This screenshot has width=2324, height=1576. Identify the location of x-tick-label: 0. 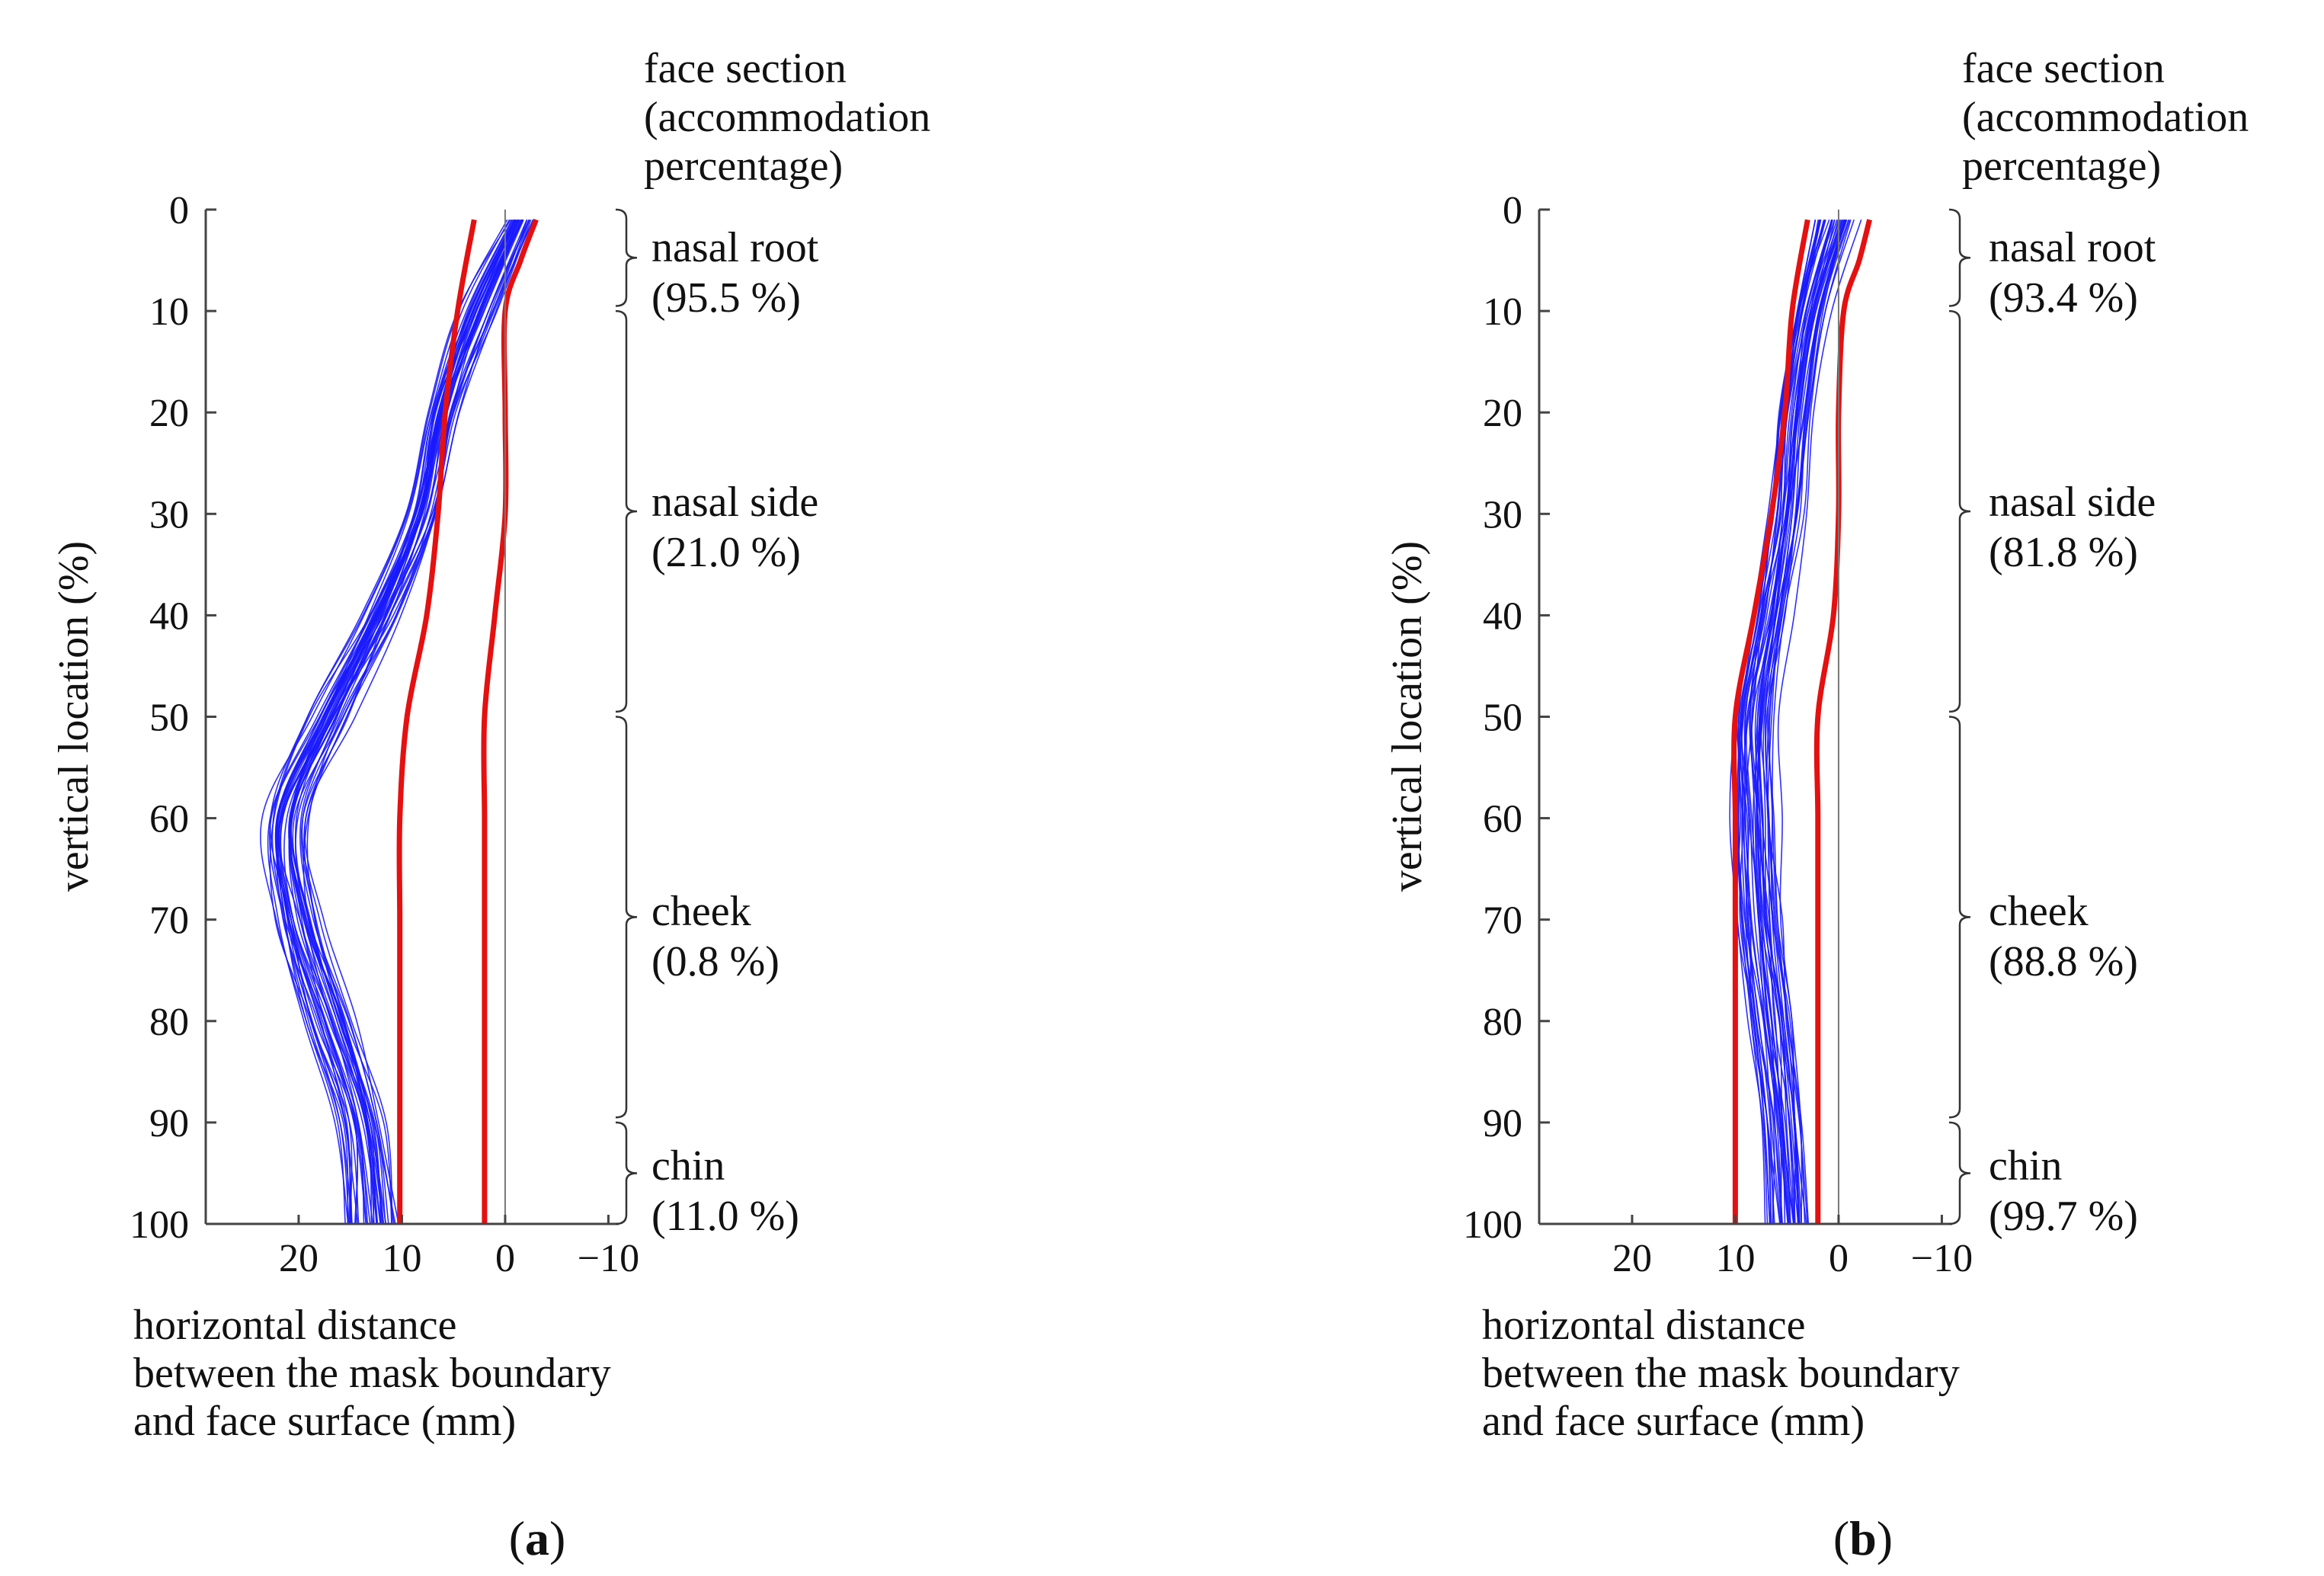
(1839, 1258).